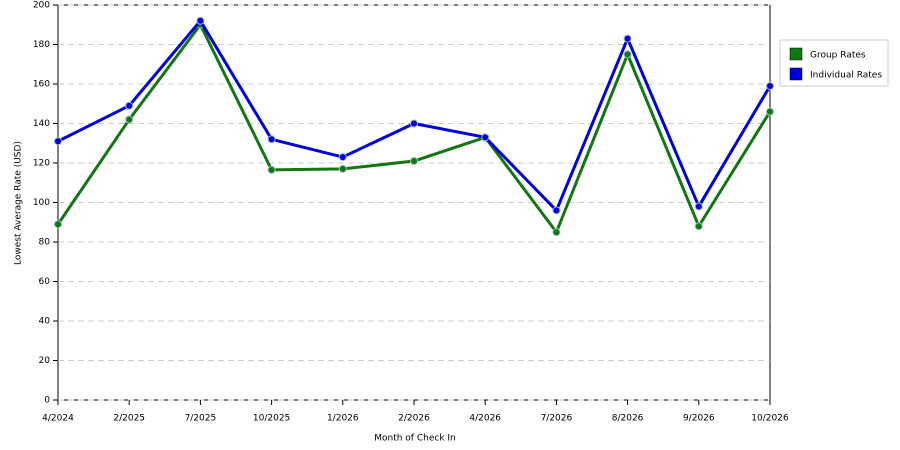 The width and height of the screenshot is (900, 450). What do you see at coordinates (45, 243) in the screenshot?
I see `y-tick-label: 80` at bounding box center [45, 243].